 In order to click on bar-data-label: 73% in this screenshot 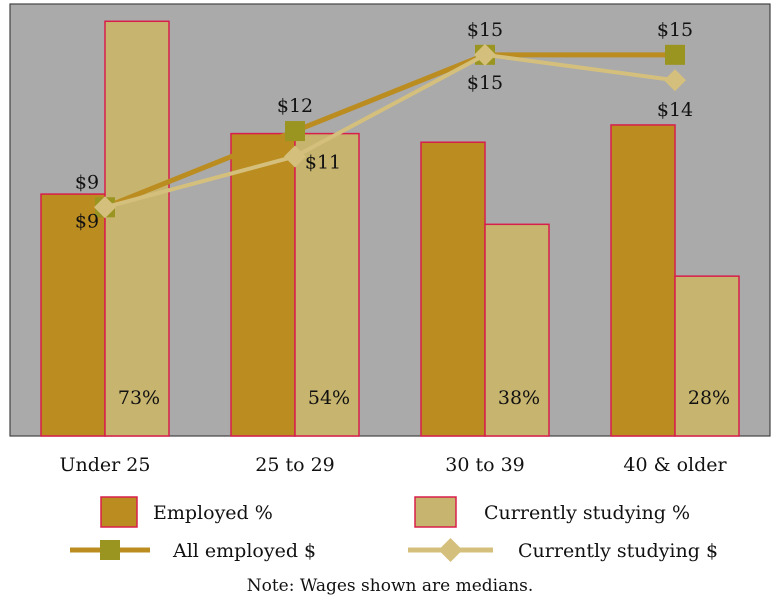, I will do `click(139, 398)`.